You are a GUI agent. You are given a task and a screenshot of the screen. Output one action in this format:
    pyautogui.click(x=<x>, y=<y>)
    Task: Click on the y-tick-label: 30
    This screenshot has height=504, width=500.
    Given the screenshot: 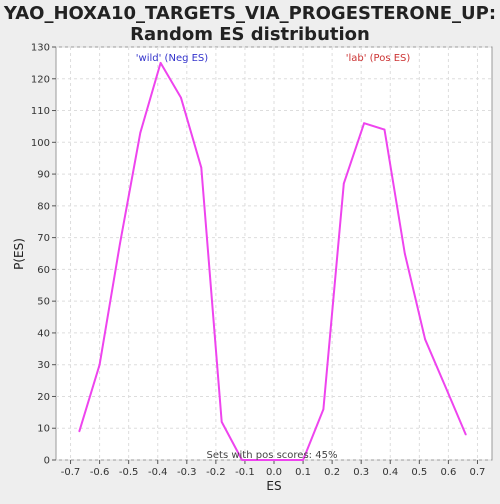 What is the action you would take?
    pyautogui.click(x=43, y=365)
    